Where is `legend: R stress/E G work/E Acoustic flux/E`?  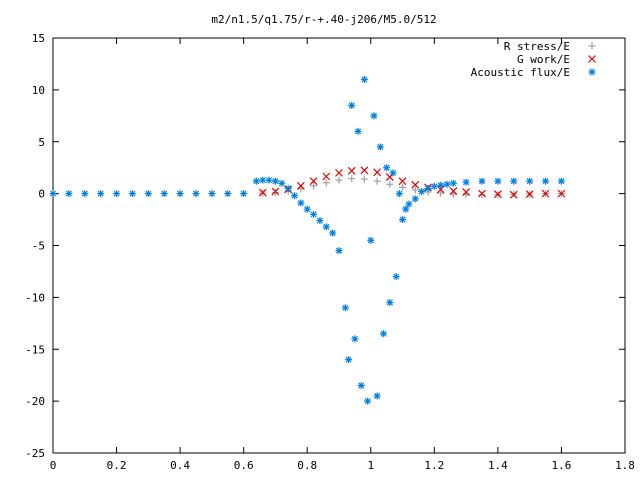
legend: R stress/E G work/E Acoustic flux/E is located at coordinates (533, 59).